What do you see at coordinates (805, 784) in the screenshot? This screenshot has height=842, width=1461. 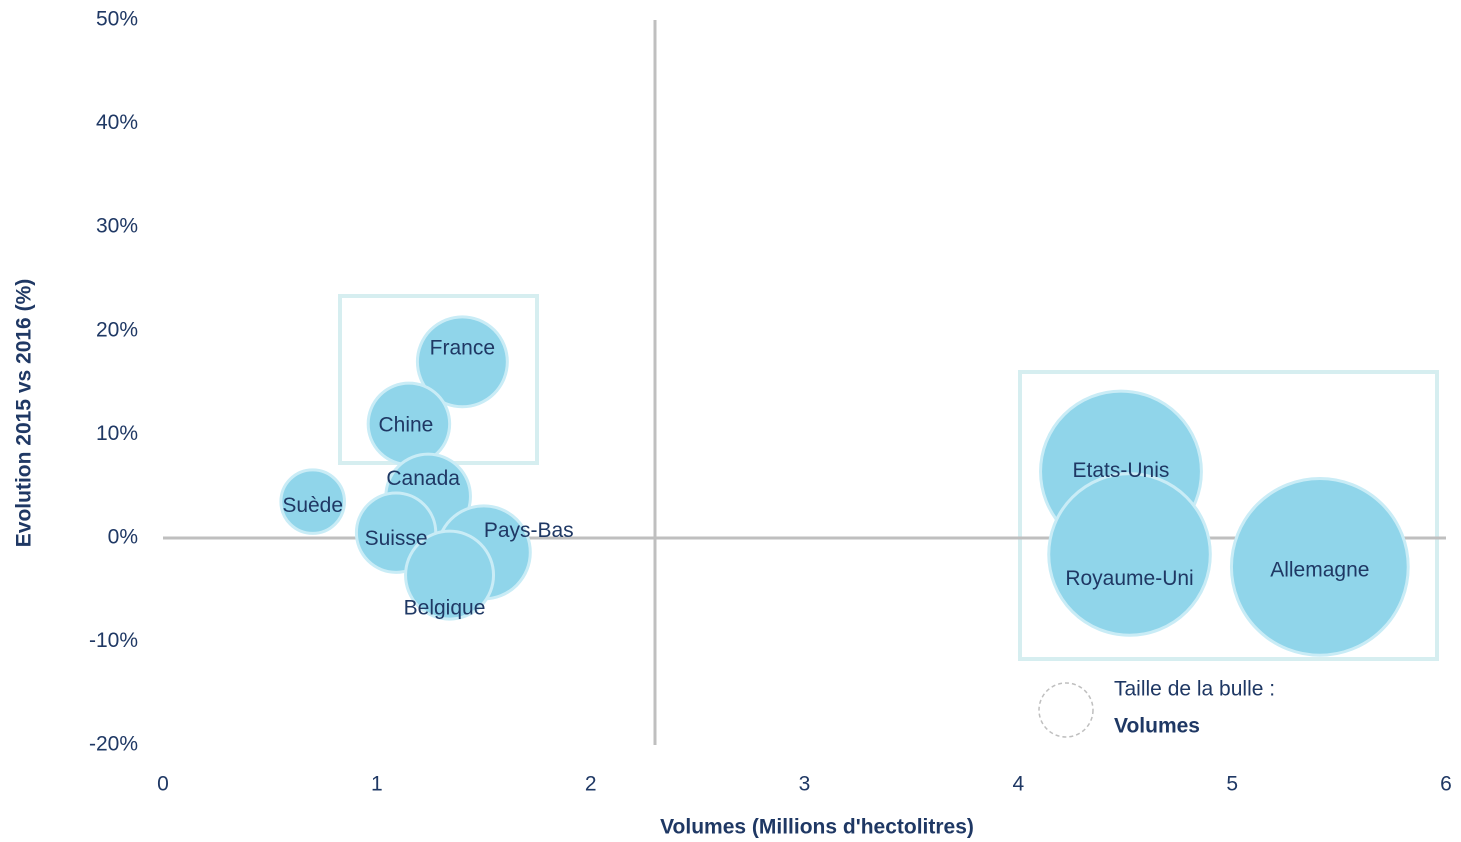 I see `x-tick-label: 3` at bounding box center [805, 784].